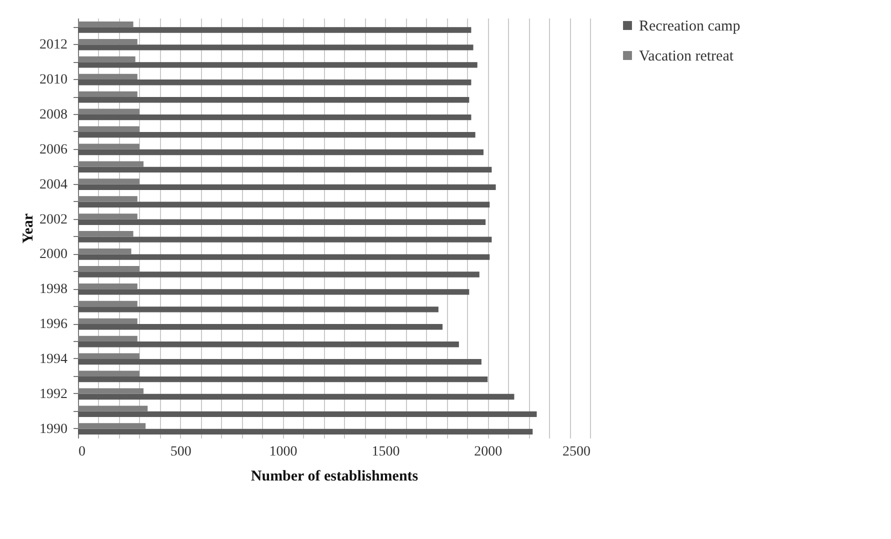 Image resolution: width=891 pixels, height=539 pixels. Describe the element at coordinates (576, 452) in the screenshot. I see `x-tick-label: 2500` at that location.